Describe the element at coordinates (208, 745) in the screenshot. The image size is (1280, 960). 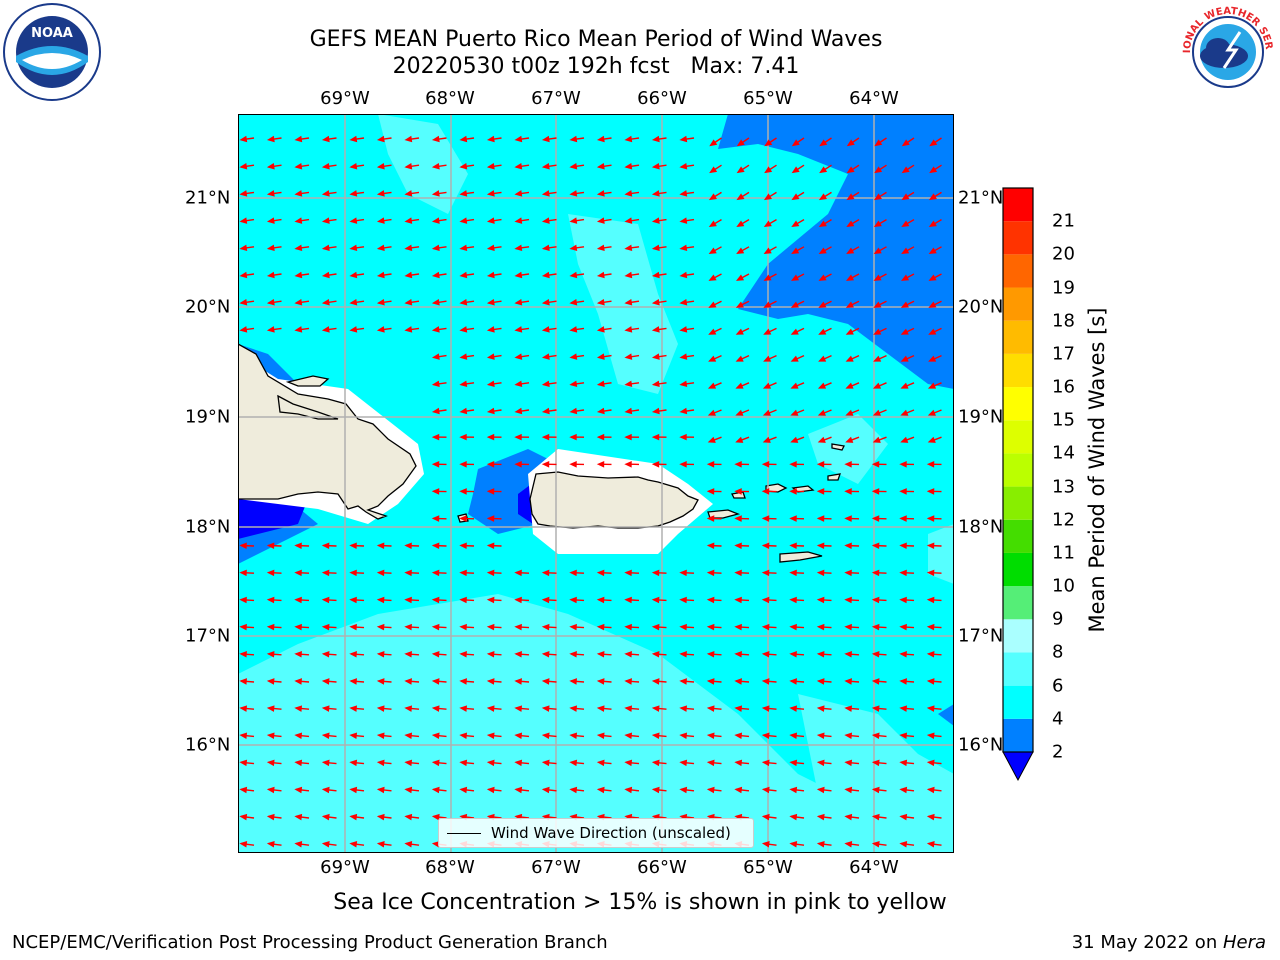
I see `lat-label-left: 16°N` at that location.